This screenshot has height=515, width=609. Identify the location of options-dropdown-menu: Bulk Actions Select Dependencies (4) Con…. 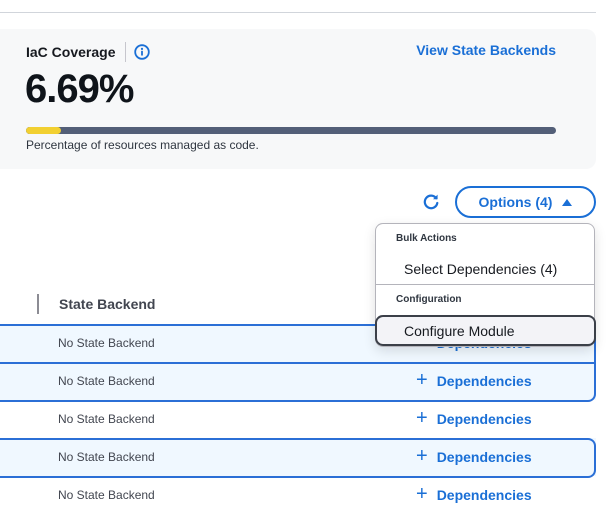
(485, 285).